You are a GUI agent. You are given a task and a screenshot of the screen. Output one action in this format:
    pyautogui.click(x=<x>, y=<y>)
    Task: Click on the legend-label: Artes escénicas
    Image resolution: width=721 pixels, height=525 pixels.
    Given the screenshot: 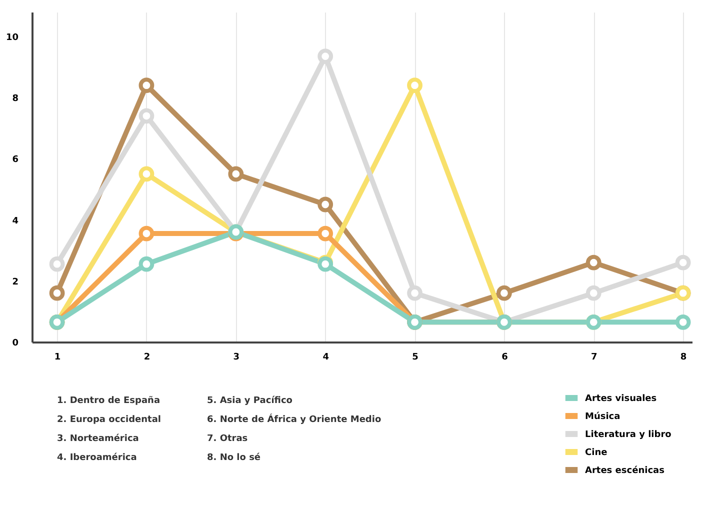 What is the action you would take?
    pyautogui.click(x=624, y=470)
    